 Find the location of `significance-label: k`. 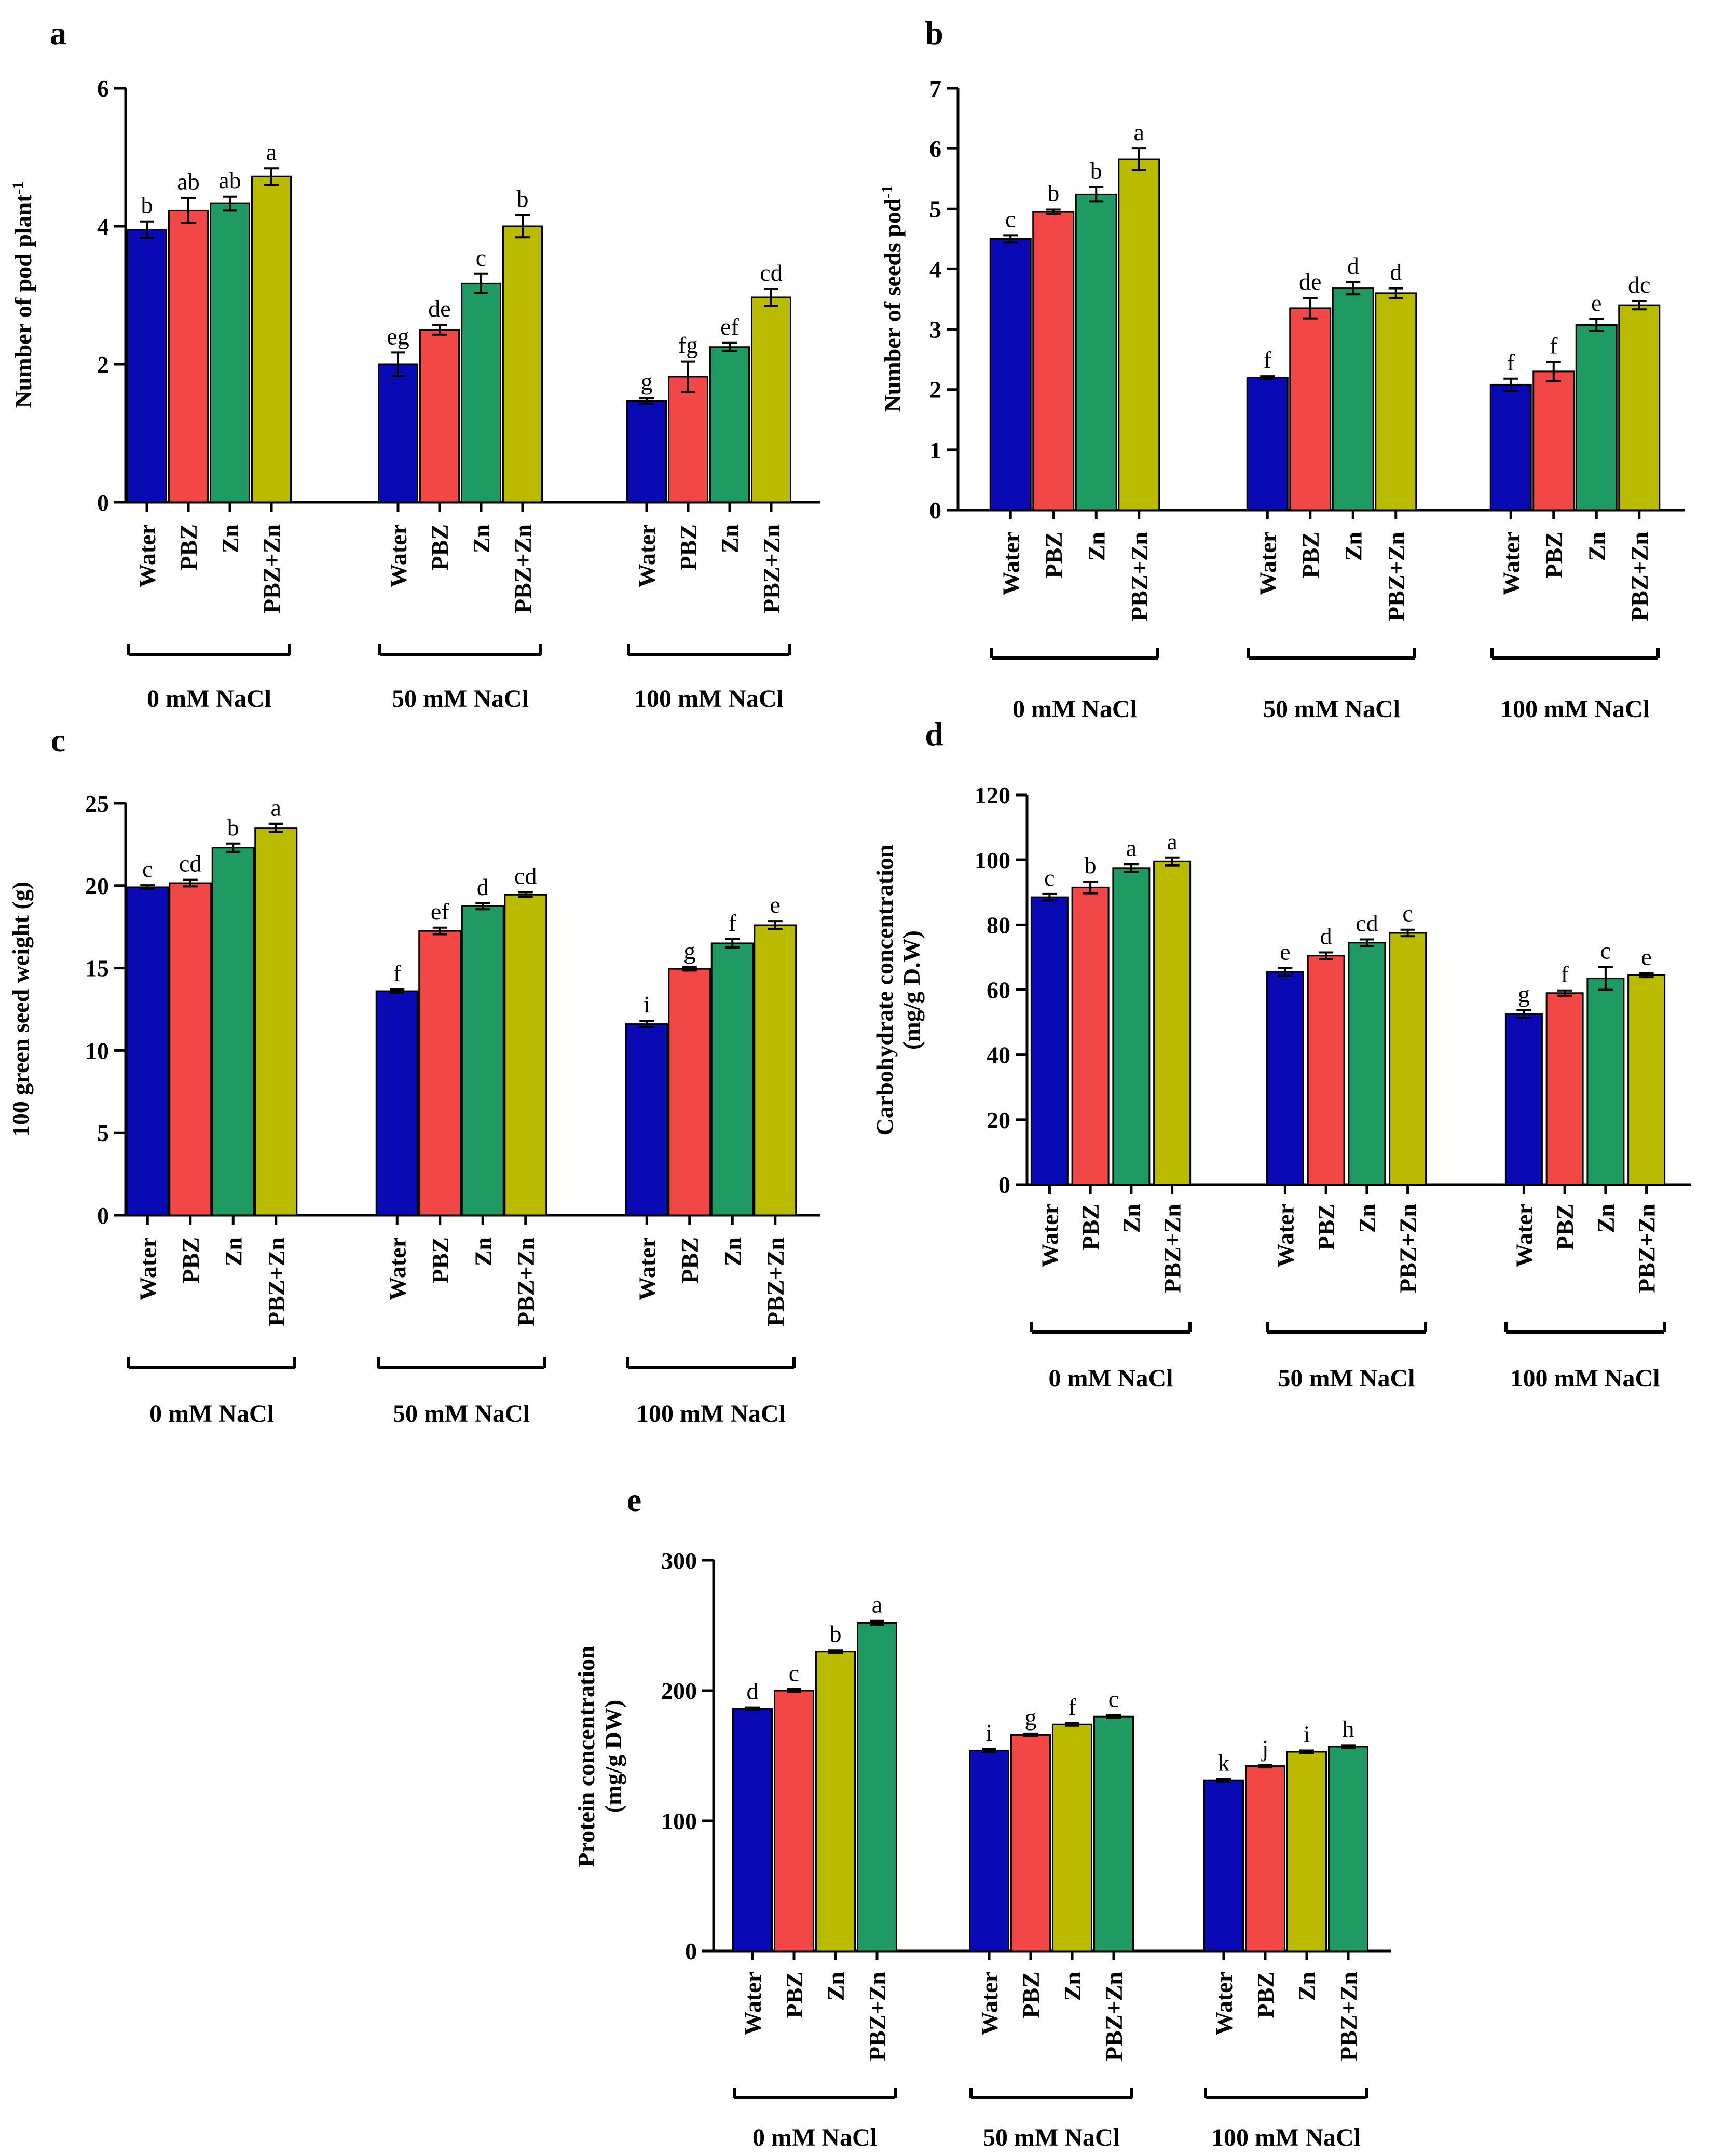

significance-label: k is located at coordinates (1224, 1763).